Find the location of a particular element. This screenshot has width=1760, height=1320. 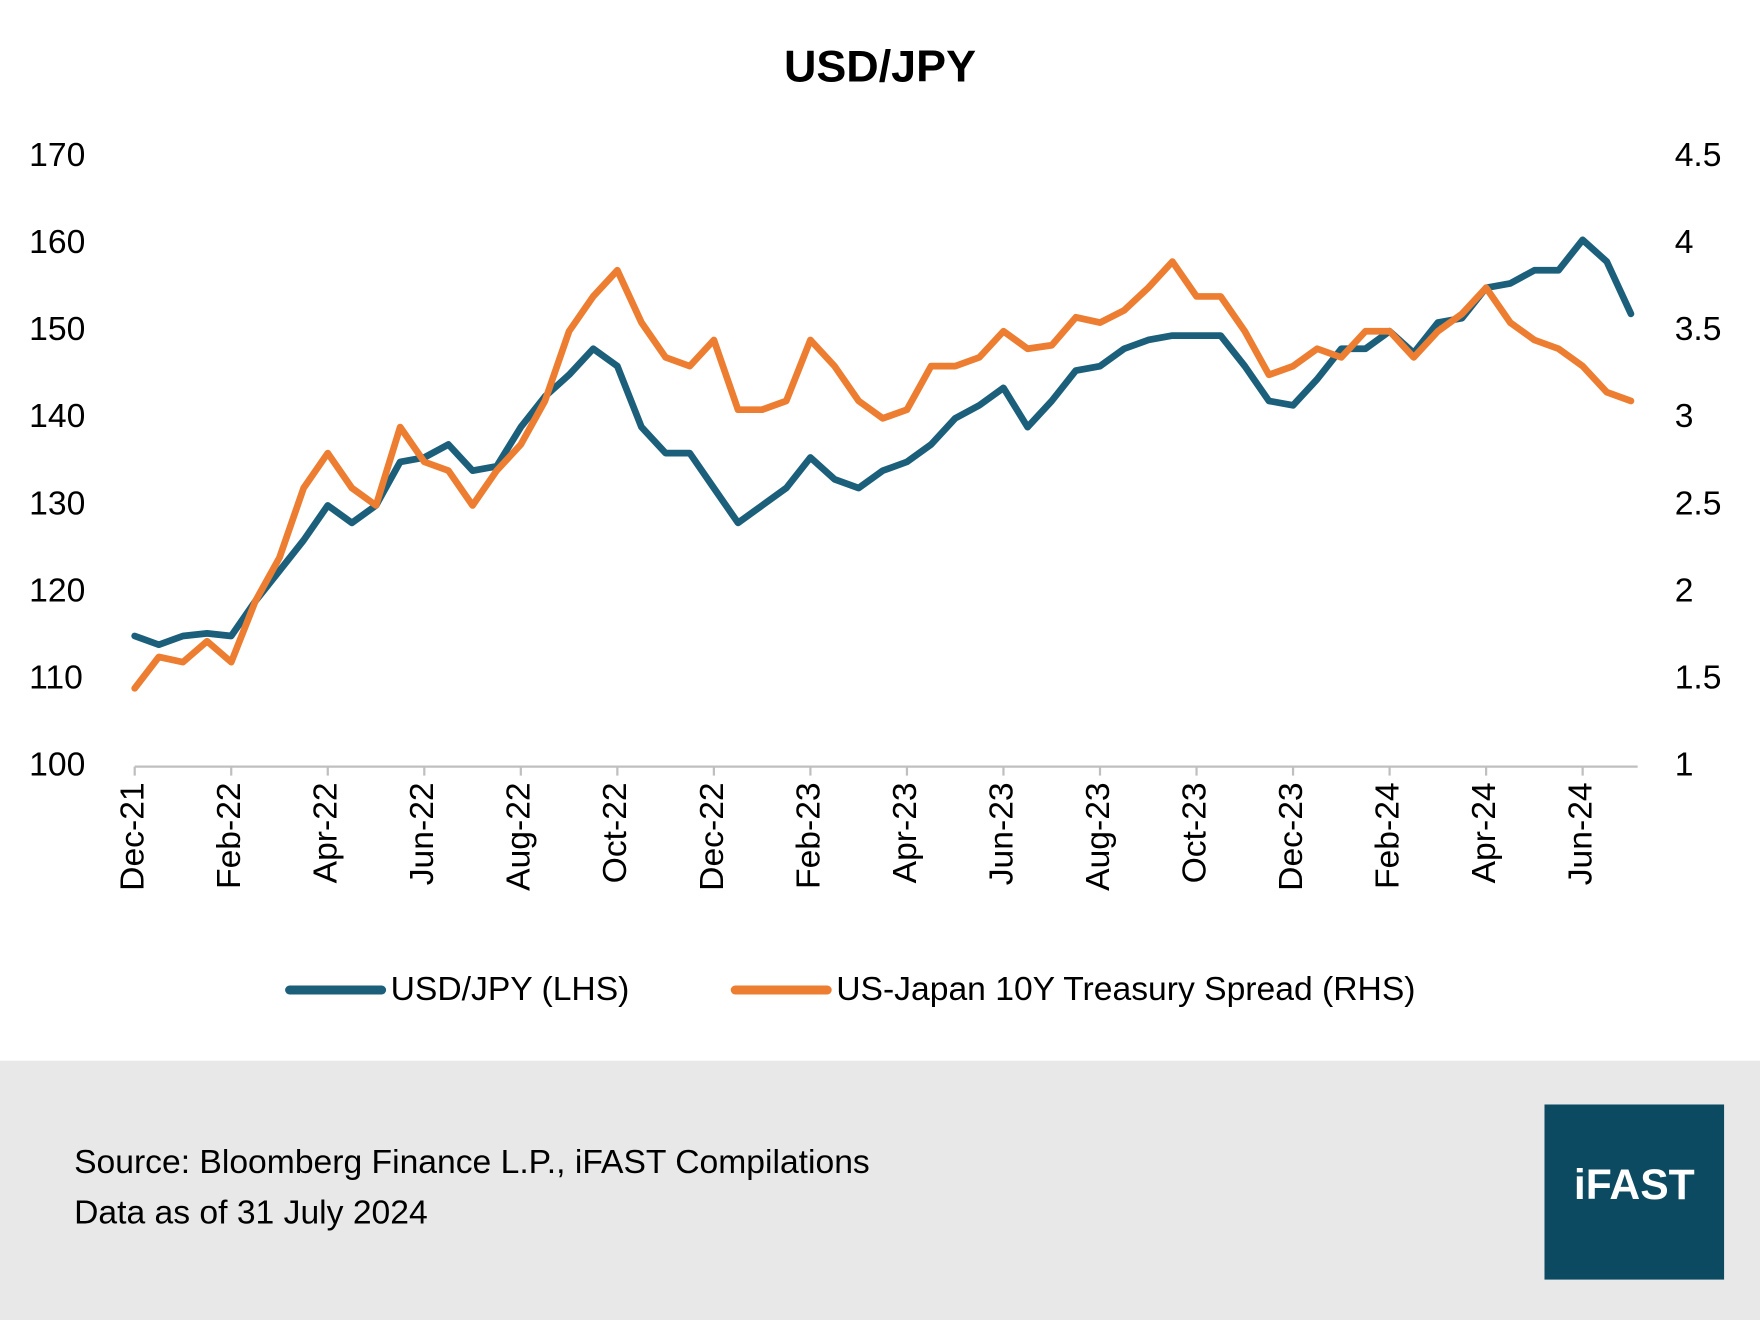

x-tick-label: Feb-24 is located at coordinates (1387, 835).